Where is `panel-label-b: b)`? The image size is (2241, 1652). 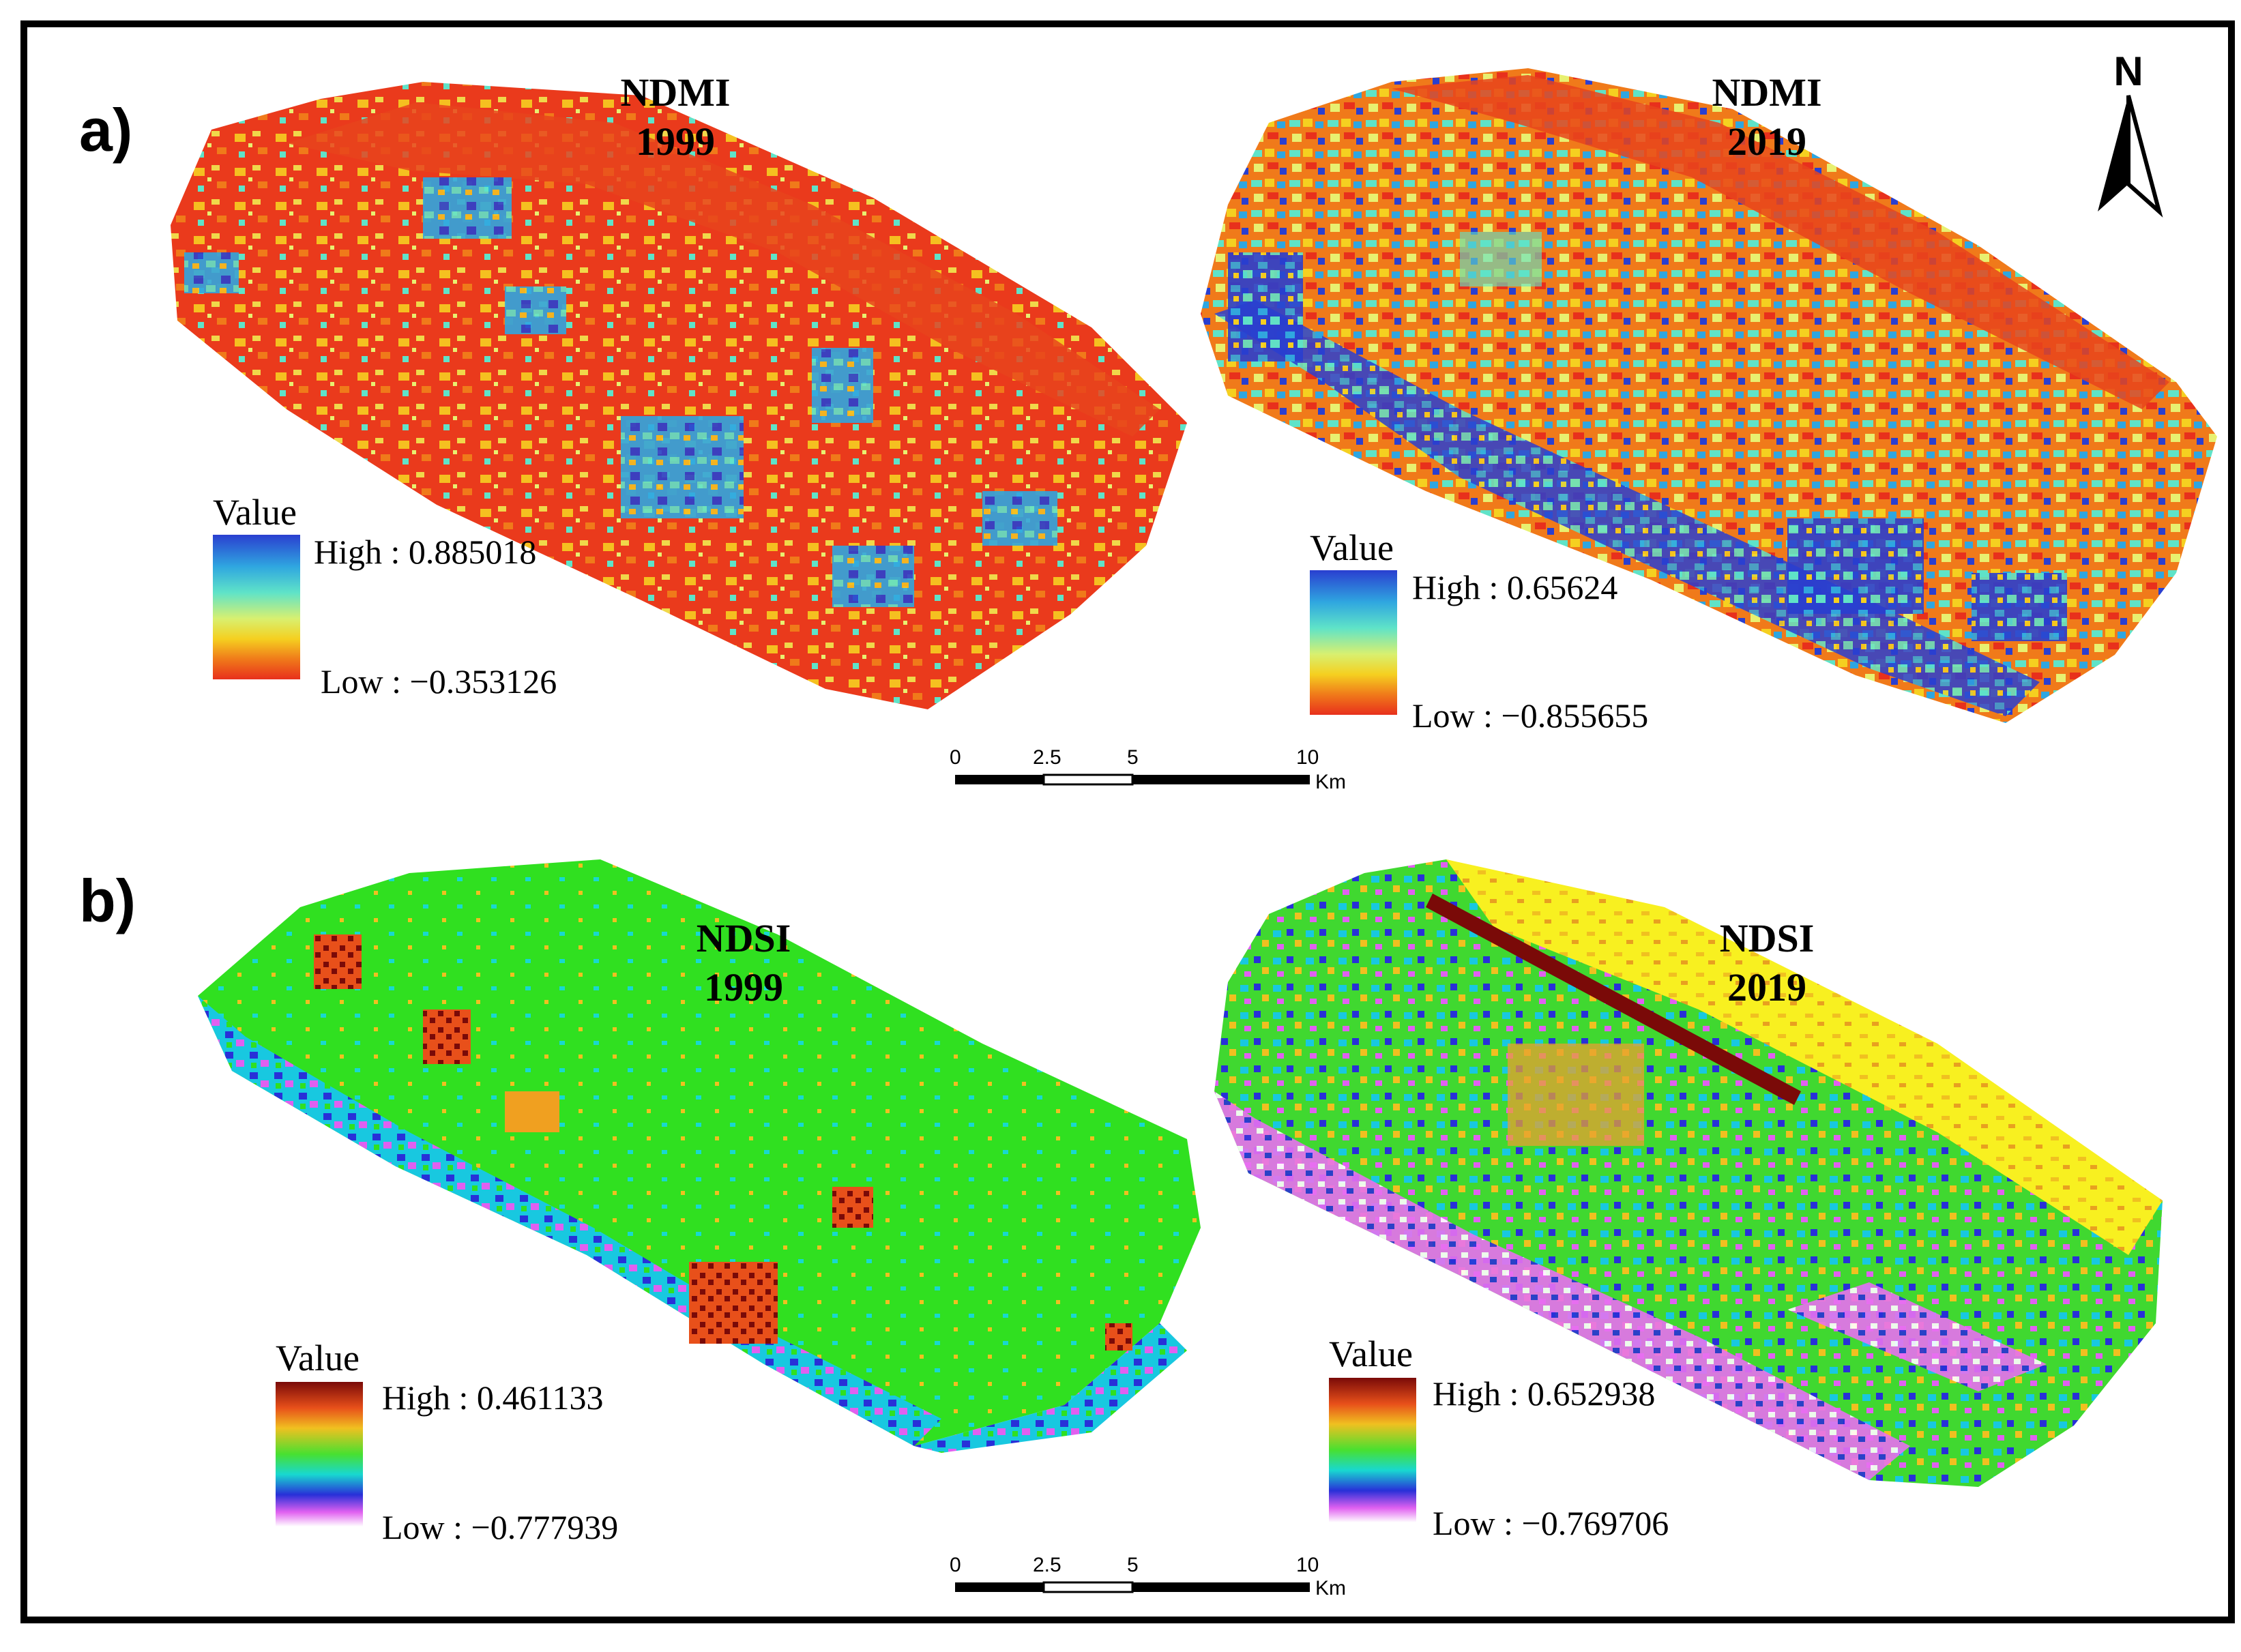
panel-label-b: b) is located at coordinates (107, 901).